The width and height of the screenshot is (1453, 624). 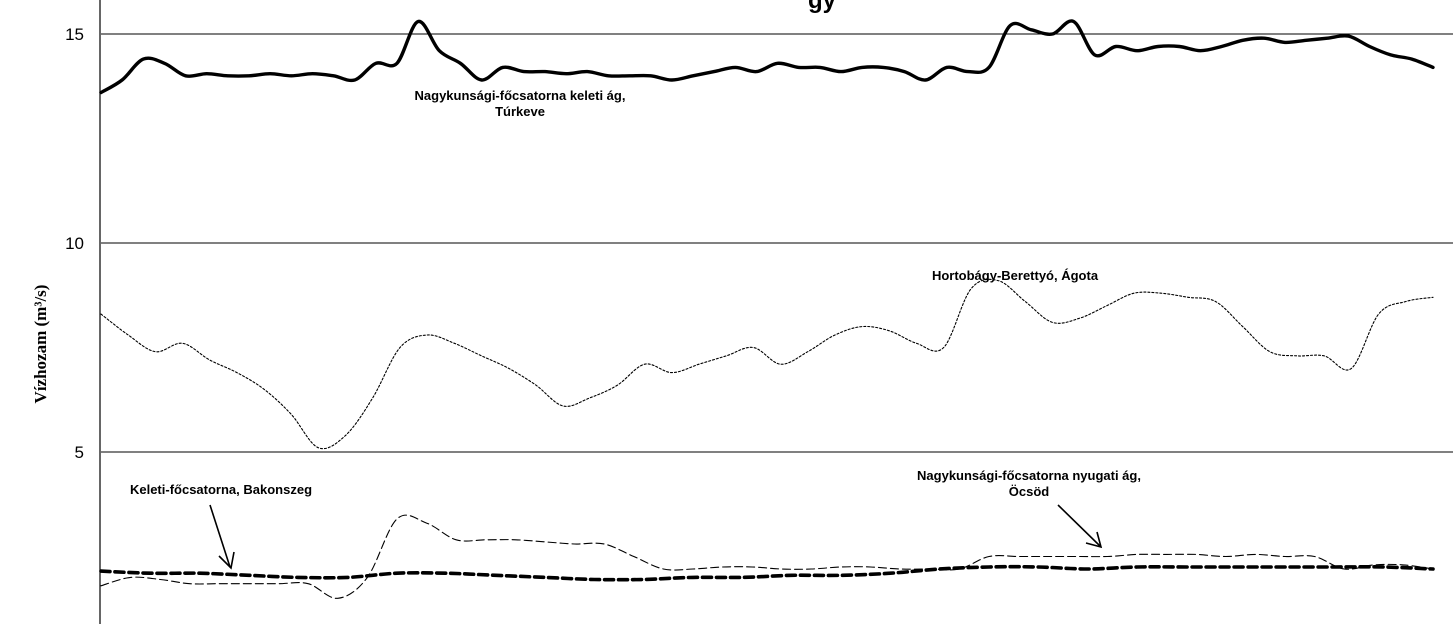 What do you see at coordinates (822, 7) in the screenshot?
I see `chart-title-fragment: gy` at bounding box center [822, 7].